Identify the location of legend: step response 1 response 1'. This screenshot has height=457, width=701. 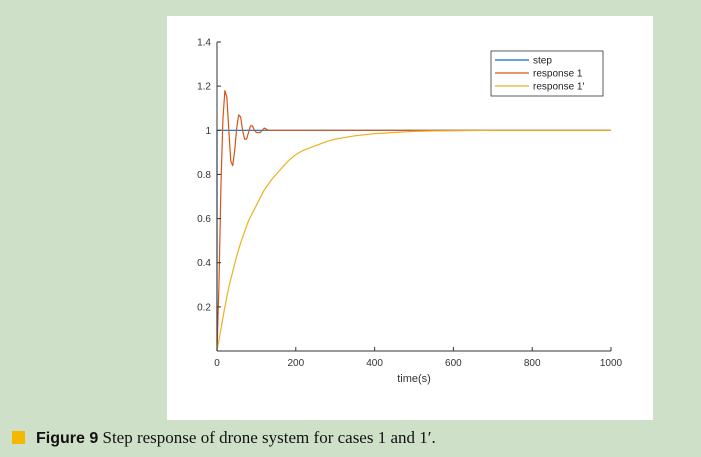
(547, 73).